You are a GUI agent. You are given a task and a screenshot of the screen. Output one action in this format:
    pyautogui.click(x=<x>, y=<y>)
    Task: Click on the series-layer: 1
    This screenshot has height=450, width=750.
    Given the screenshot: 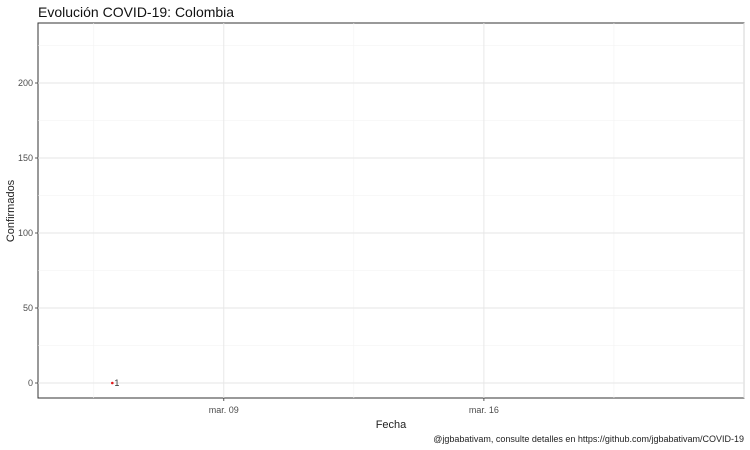 What is the action you would take?
    pyautogui.click(x=115, y=383)
    